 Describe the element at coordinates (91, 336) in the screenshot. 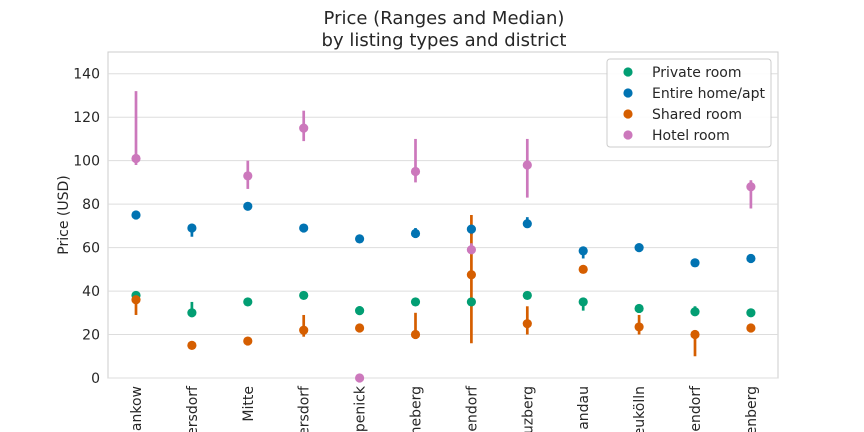

I see `y-tick-label: 20` at that location.